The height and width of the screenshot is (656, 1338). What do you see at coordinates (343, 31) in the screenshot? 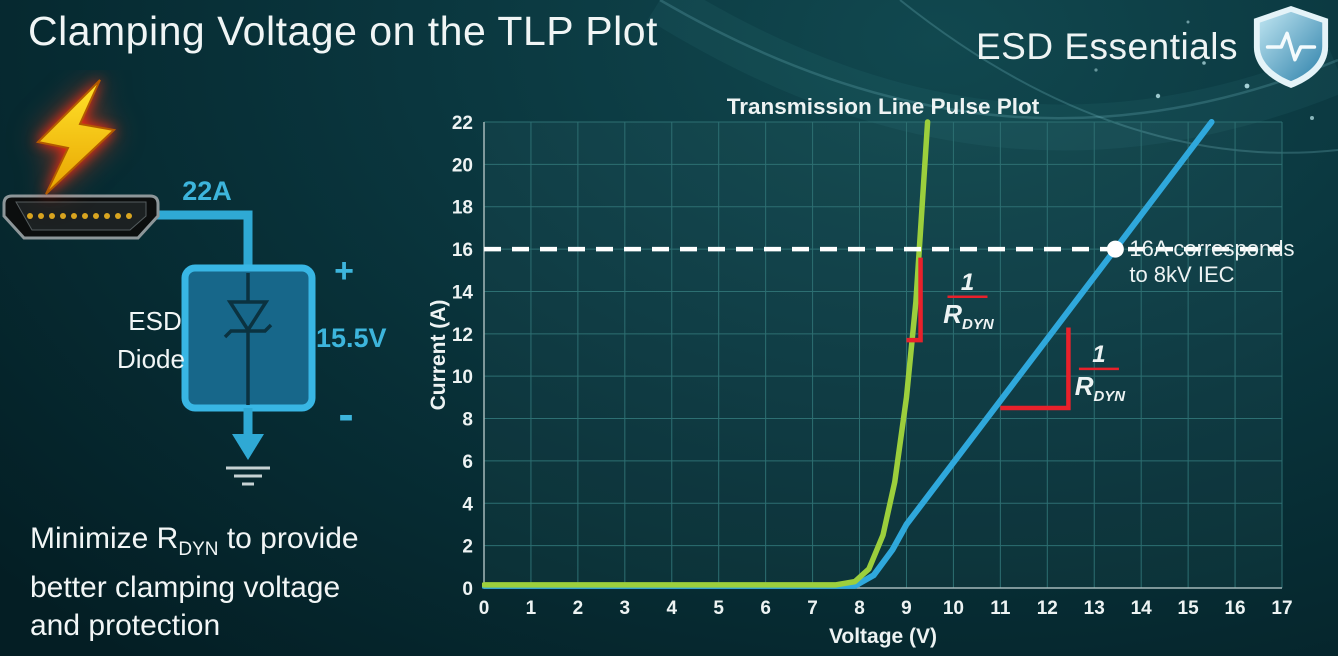
I see `slide-title: Clamping Voltage on the TLP Plot` at bounding box center [343, 31].